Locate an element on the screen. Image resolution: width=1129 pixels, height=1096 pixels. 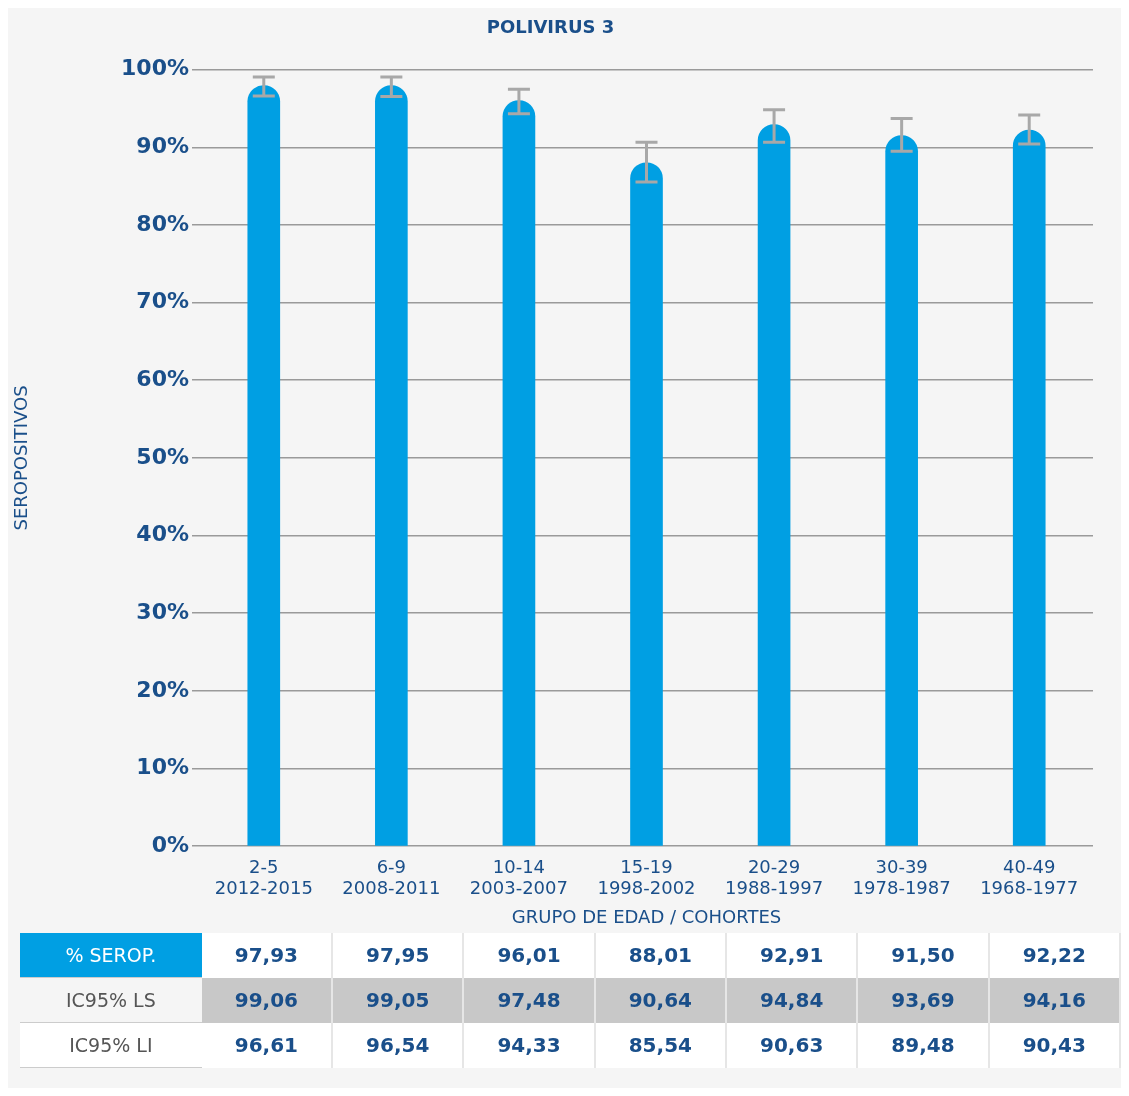
text: IC95% LI is located at coordinates (111, 1045).